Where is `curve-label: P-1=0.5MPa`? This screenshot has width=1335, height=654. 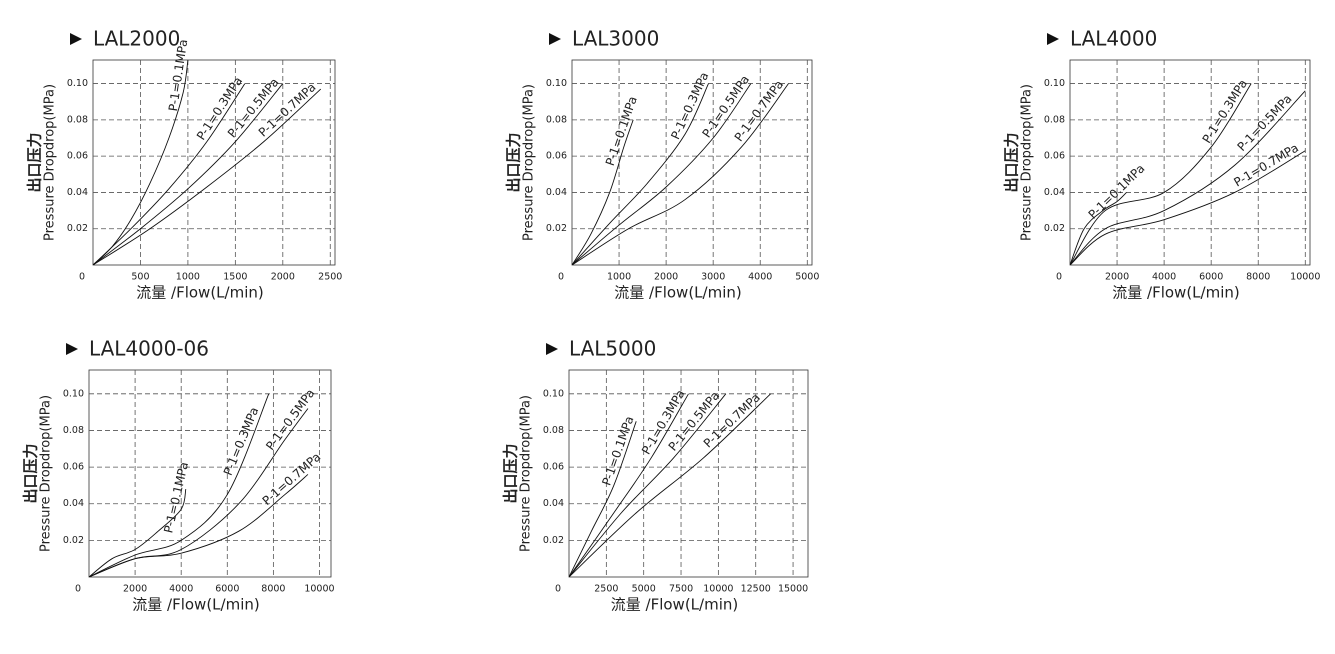 curve-label: P-1=0.5MPa is located at coordinates (290, 419).